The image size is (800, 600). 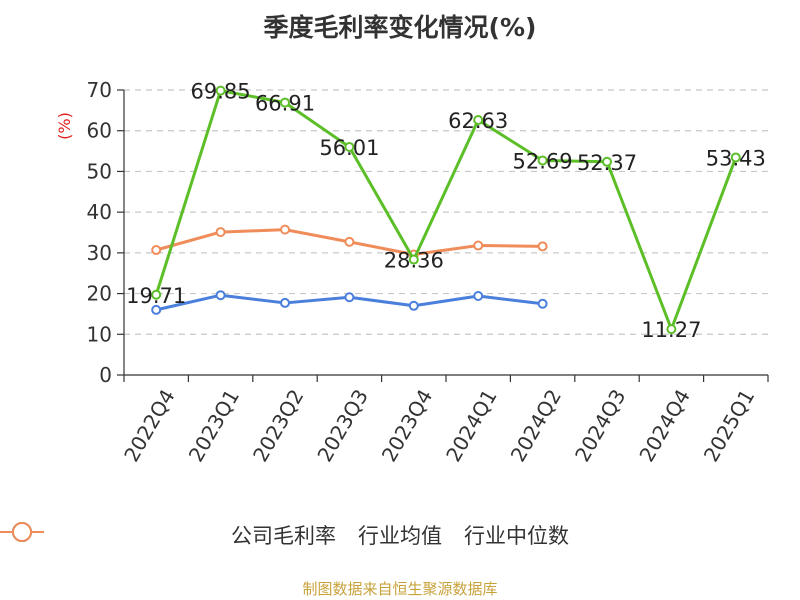 I want to click on legend-swatch-industry-median, so click(x=22, y=532).